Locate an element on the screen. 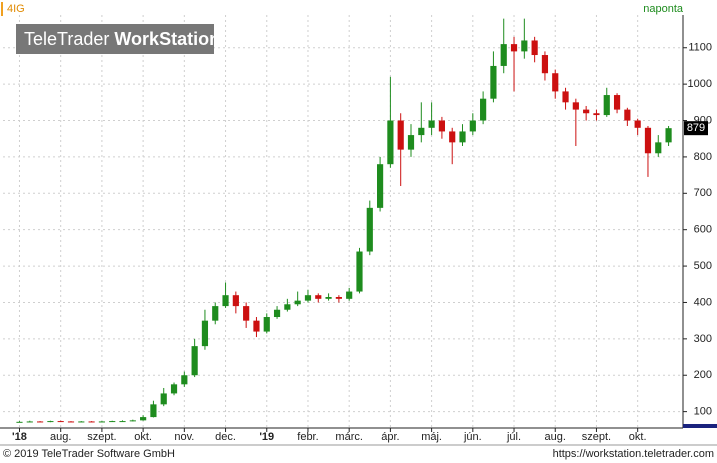 Image resolution: width=717 pixels, height=463 pixels. x-tick-label: júl. is located at coordinates (513, 437).